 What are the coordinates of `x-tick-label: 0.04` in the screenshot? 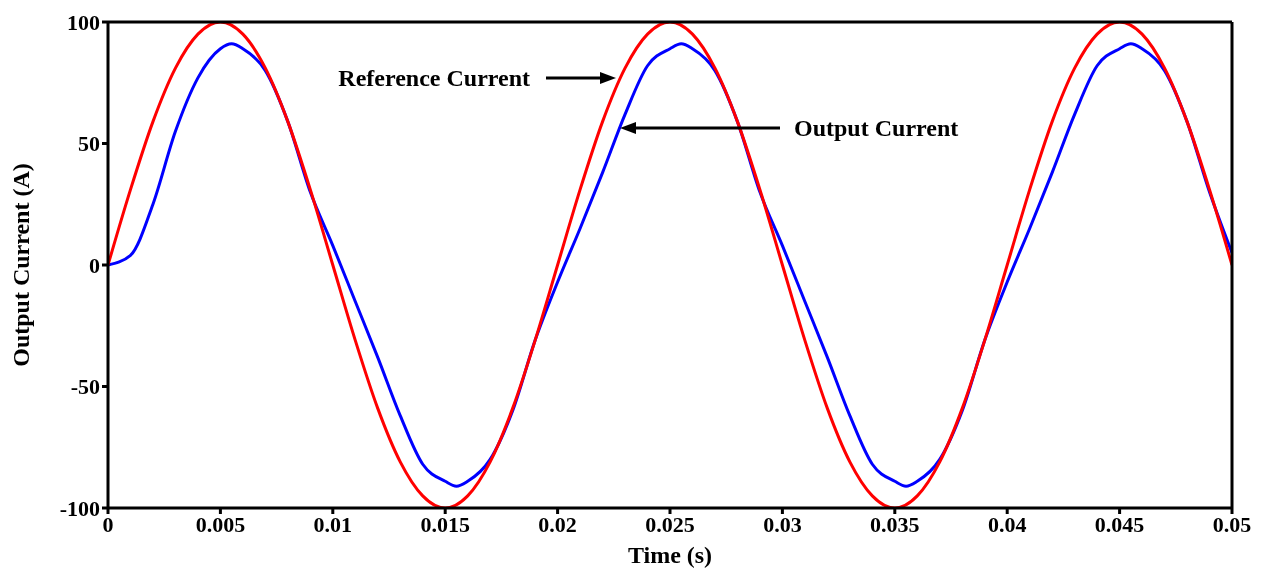 It's located at (1007, 524).